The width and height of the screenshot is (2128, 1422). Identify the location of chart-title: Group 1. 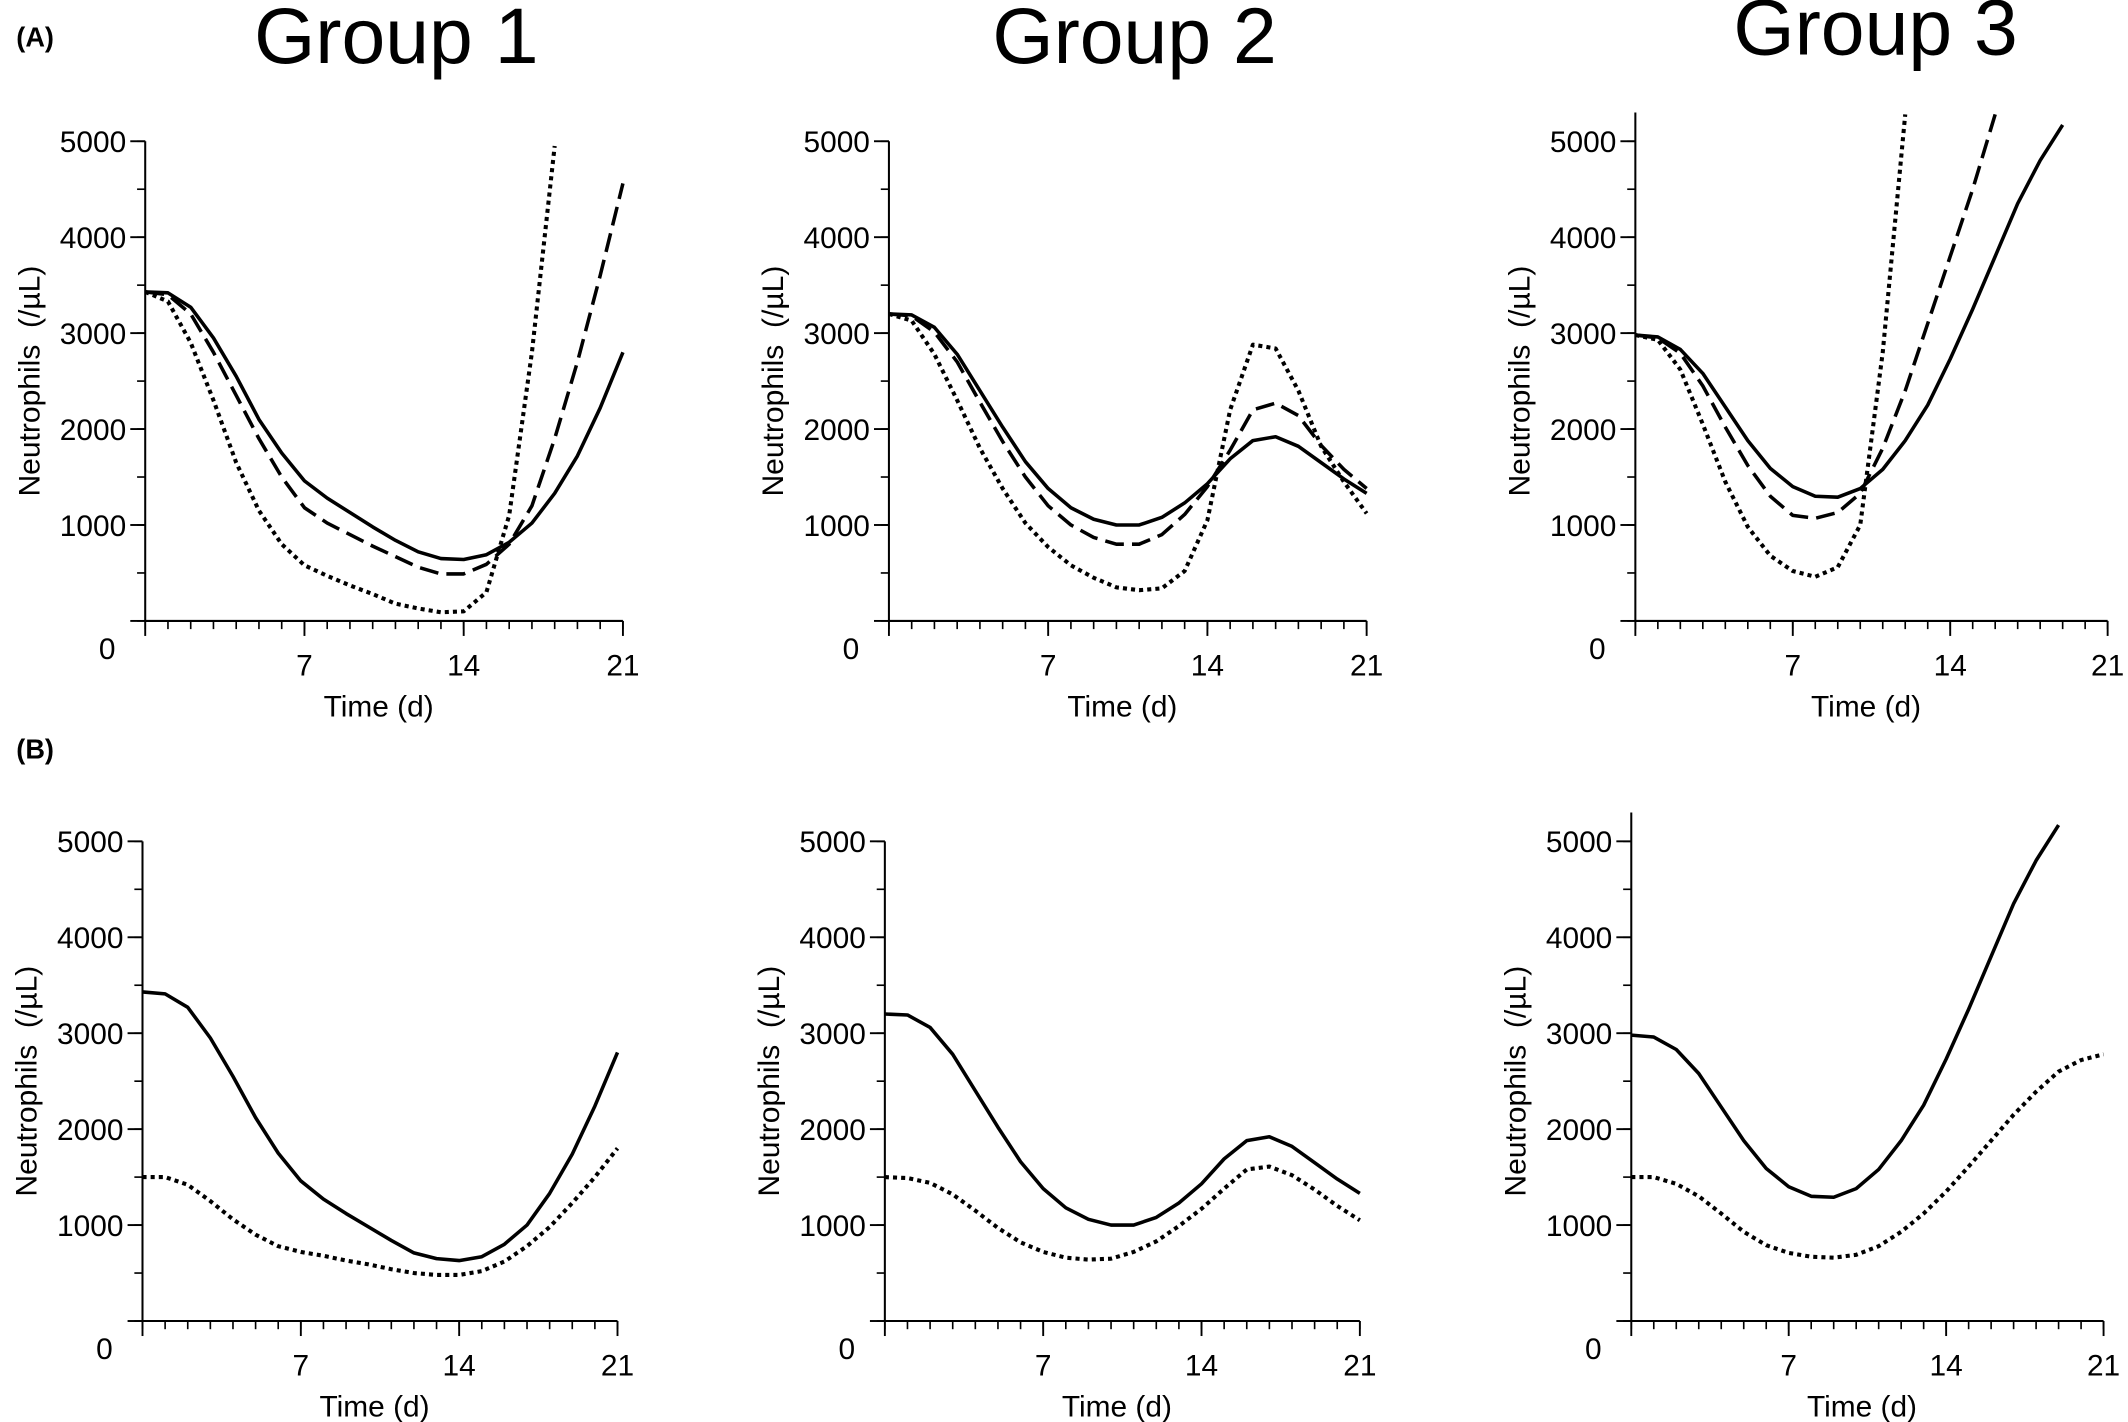
(396, 40).